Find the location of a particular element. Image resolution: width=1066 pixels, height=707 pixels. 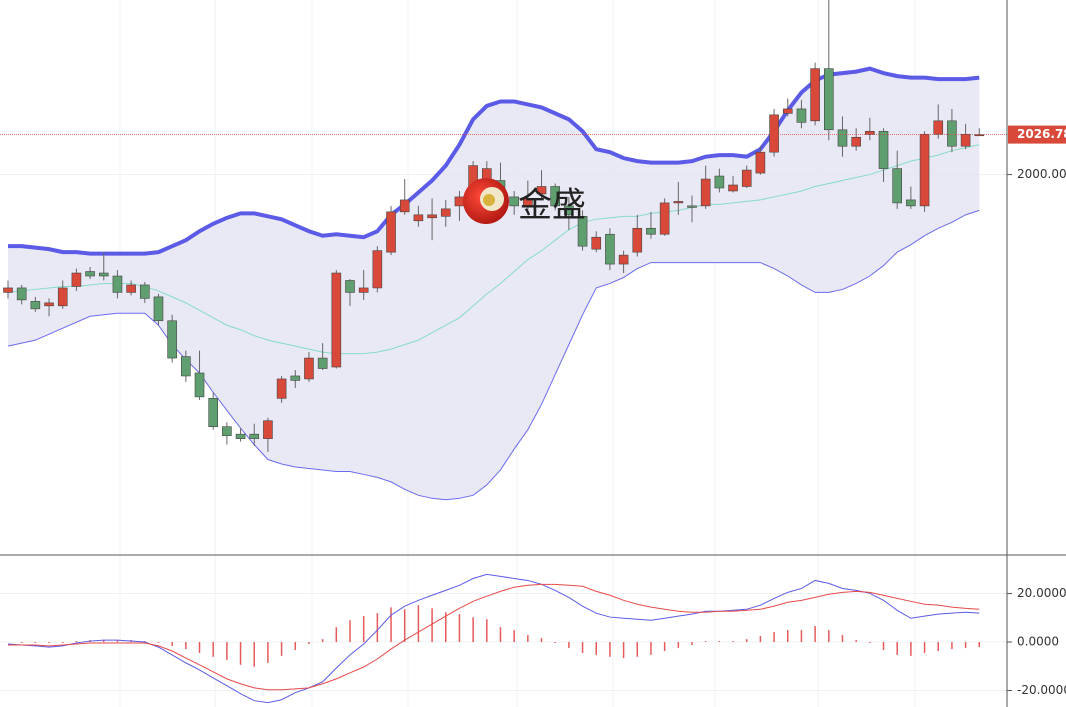

logo-core is located at coordinates (489, 200).